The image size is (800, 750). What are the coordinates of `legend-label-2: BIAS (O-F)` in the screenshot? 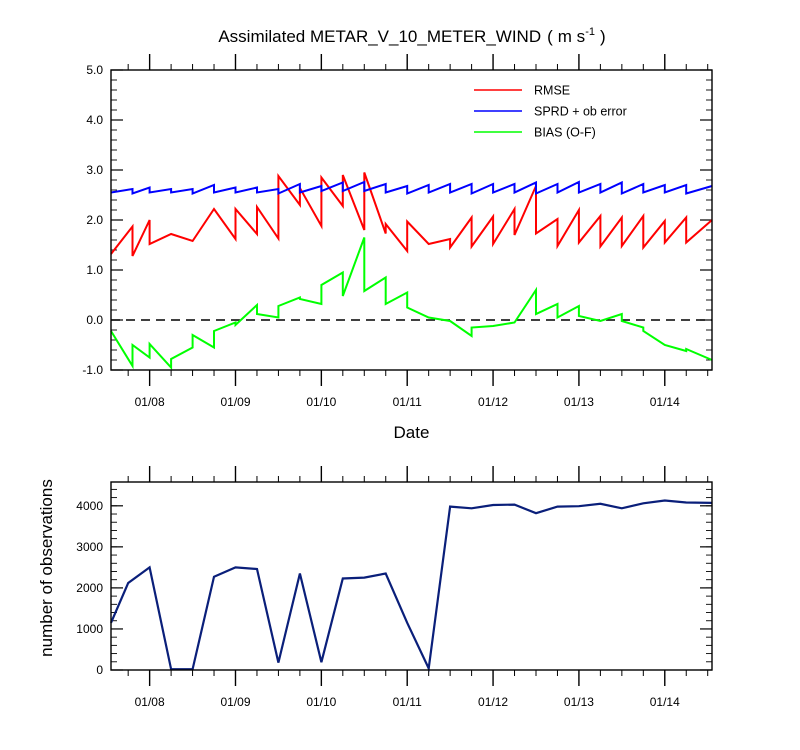 It's located at (565, 133).